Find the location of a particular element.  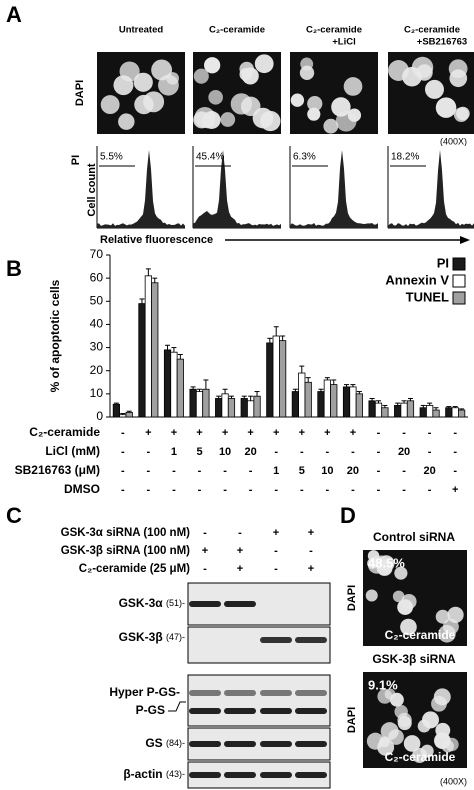

legend-label: PI is located at coordinates (443, 262).